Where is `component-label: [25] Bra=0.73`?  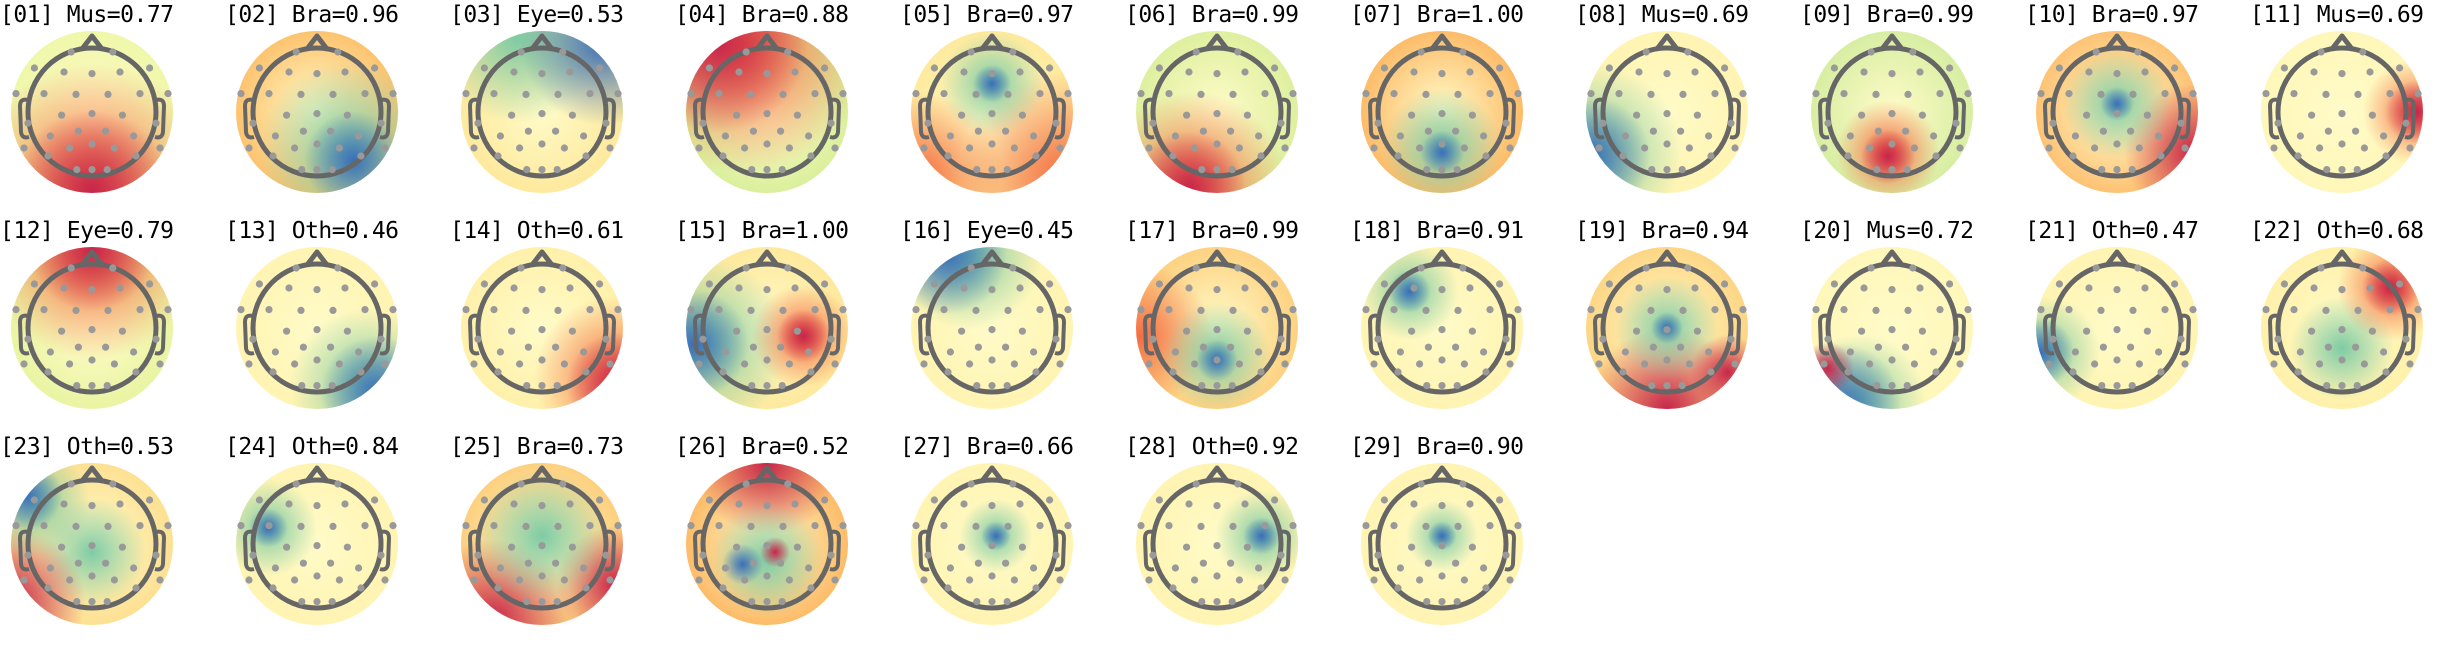
component-label: [25] Bra=0.73 is located at coordinates (537, 447).